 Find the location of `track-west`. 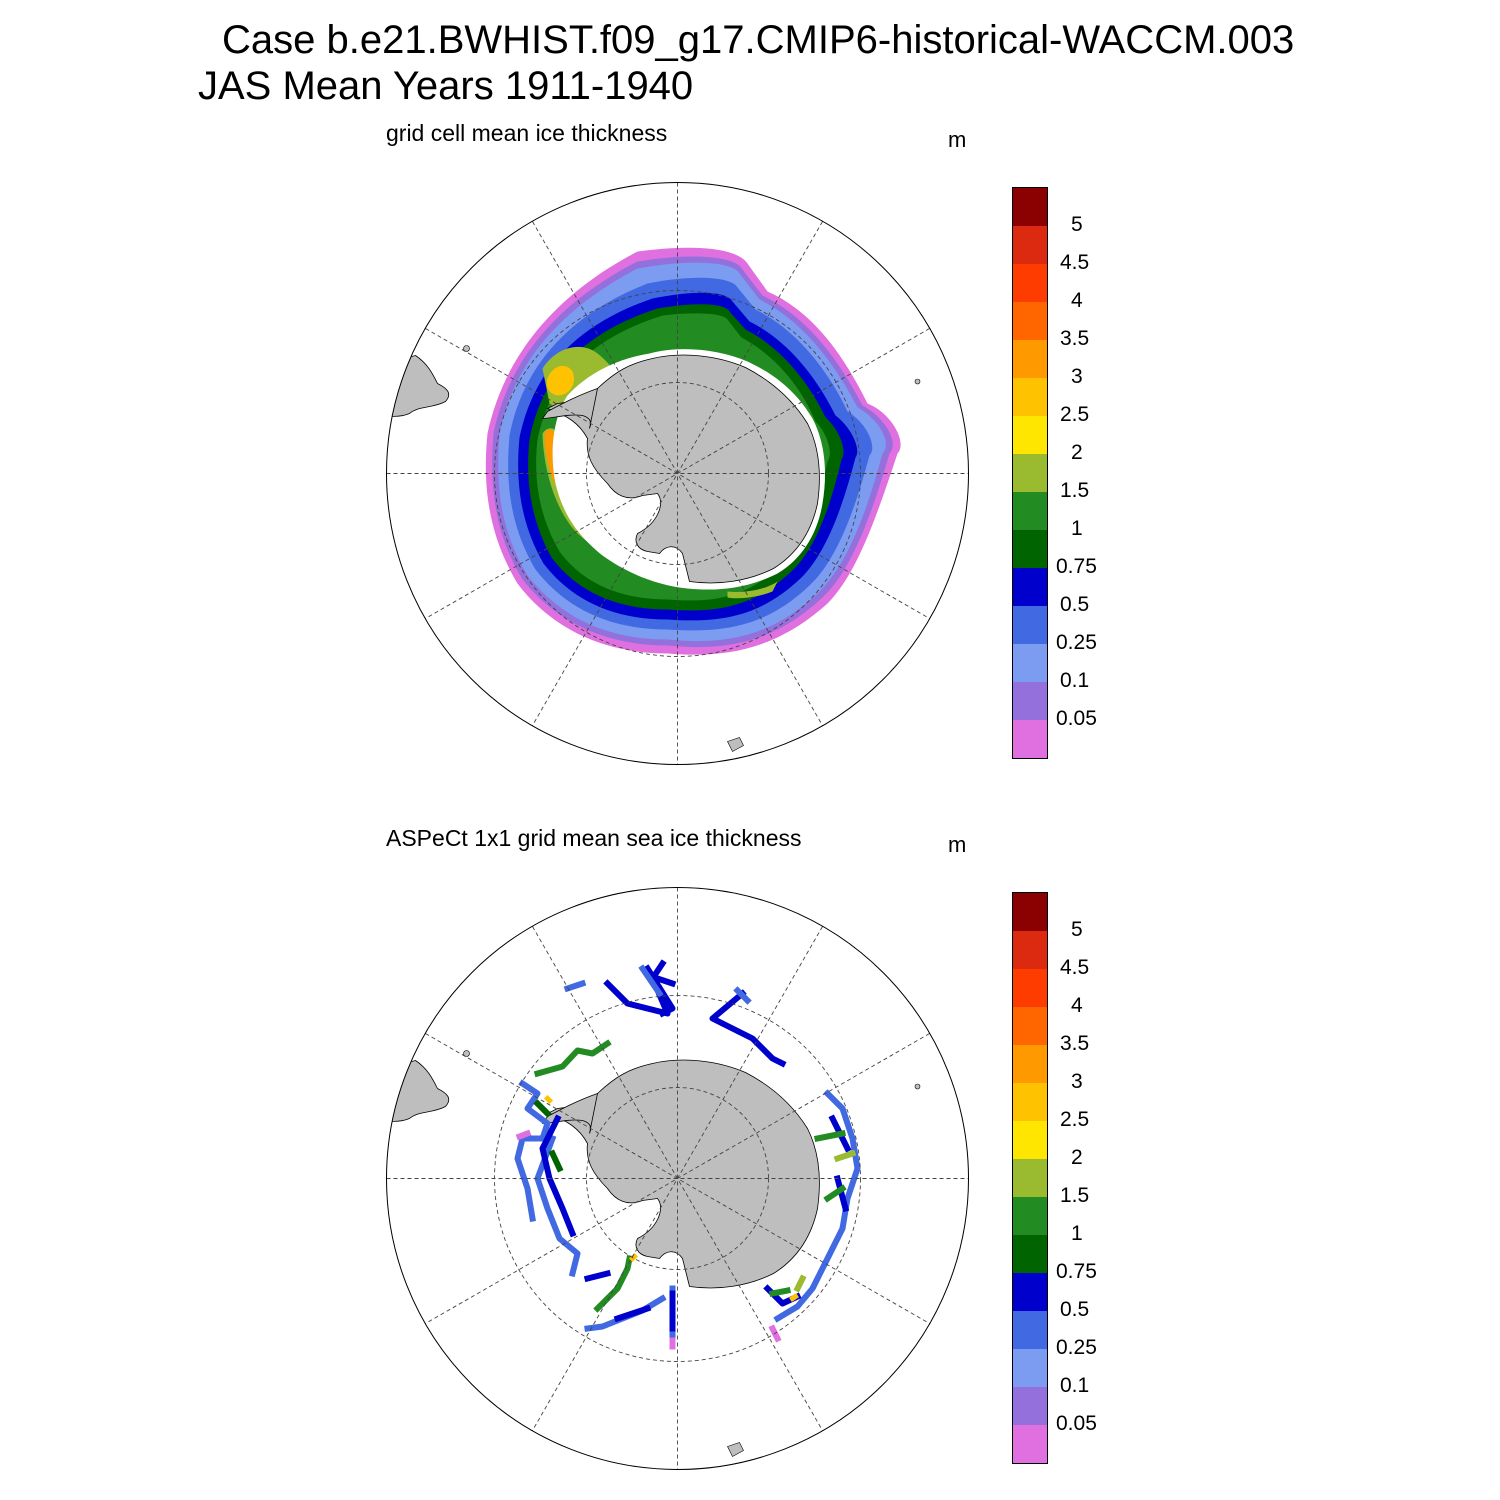

track-west is located at coordinates (547, 1178).